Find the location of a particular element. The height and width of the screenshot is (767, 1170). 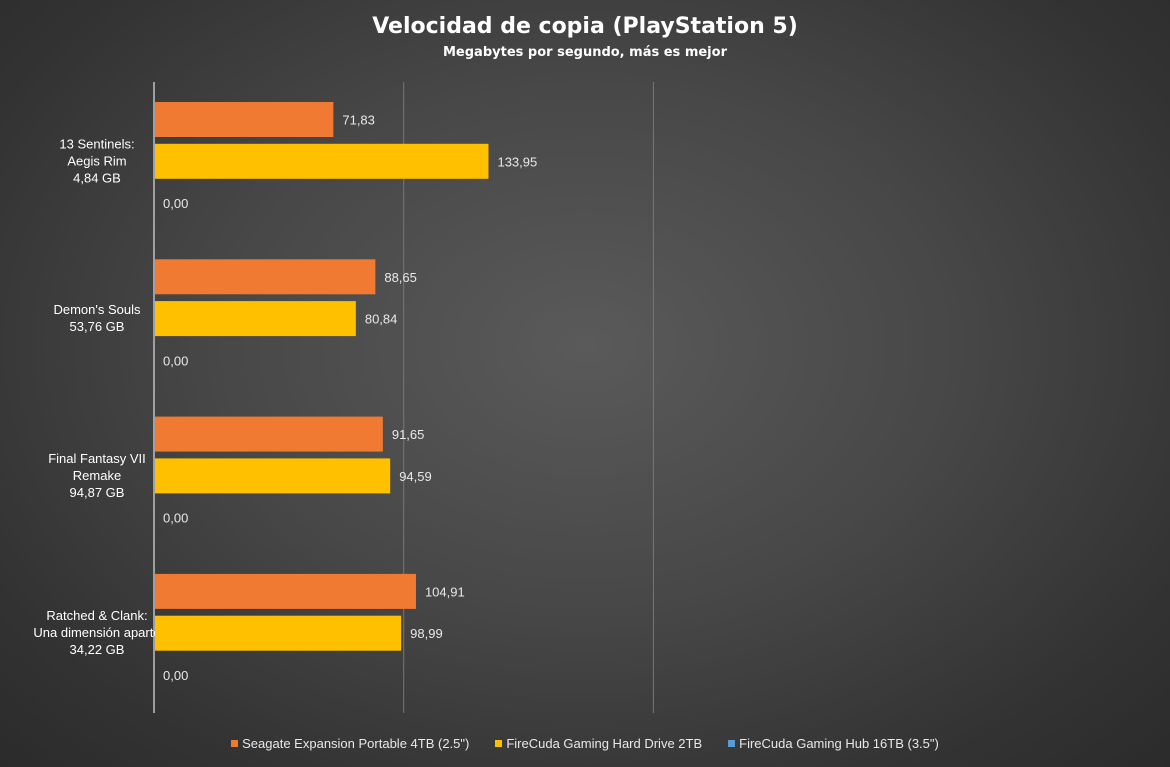

category-label: Demon's Souls is located at coordinates (97, 309).